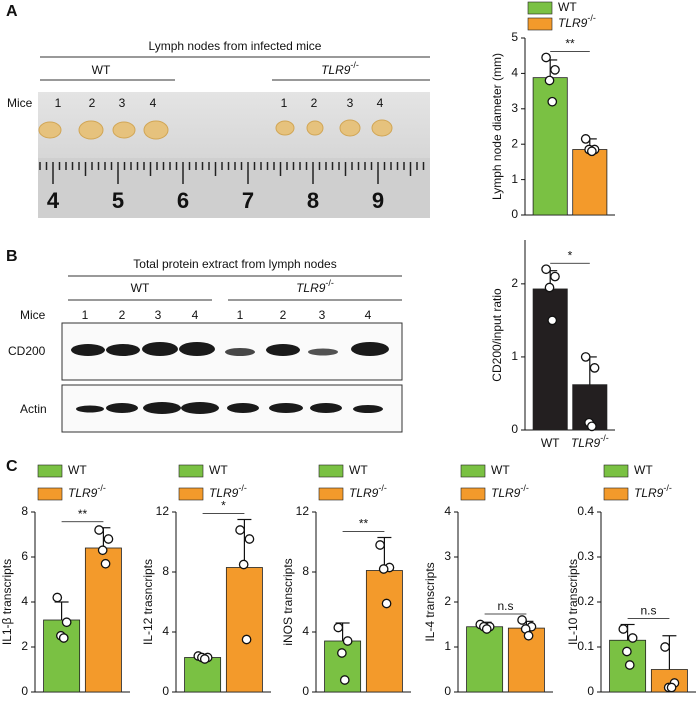  I want to click on mouse-number: 2, so click(283, 315).